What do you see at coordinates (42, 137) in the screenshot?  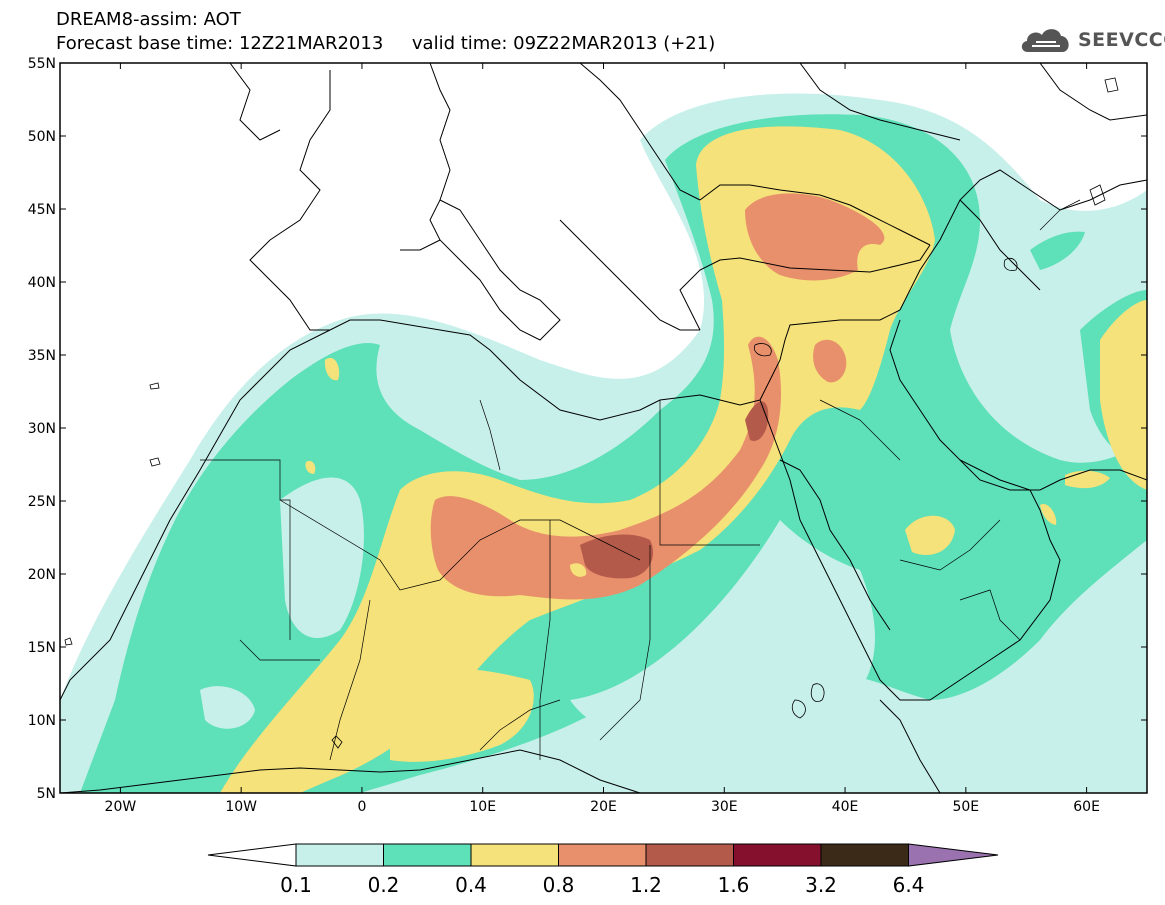 I see `lat-tick-label: 50N` at bounding box center [42, 137].